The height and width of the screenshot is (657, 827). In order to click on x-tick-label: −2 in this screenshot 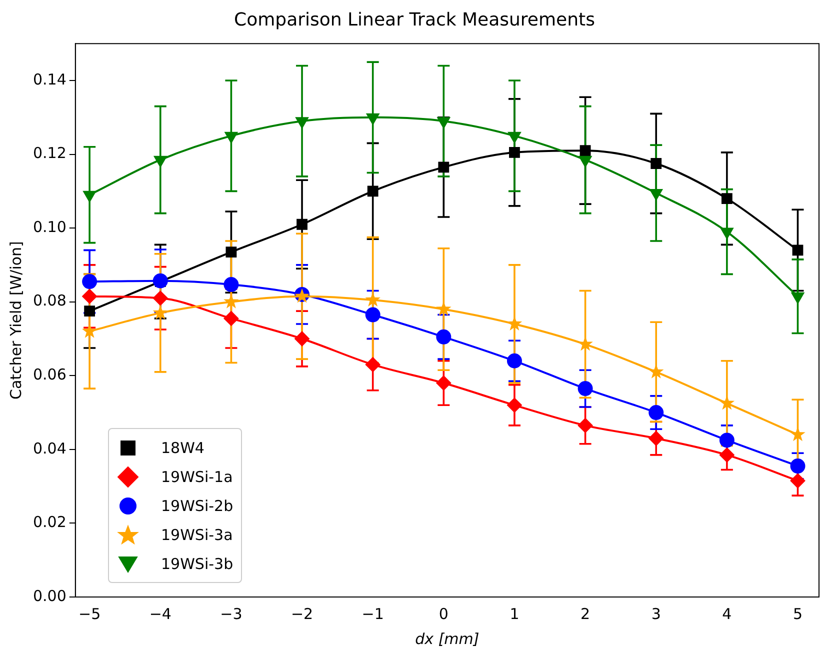, I will do `click(302, 613)`.